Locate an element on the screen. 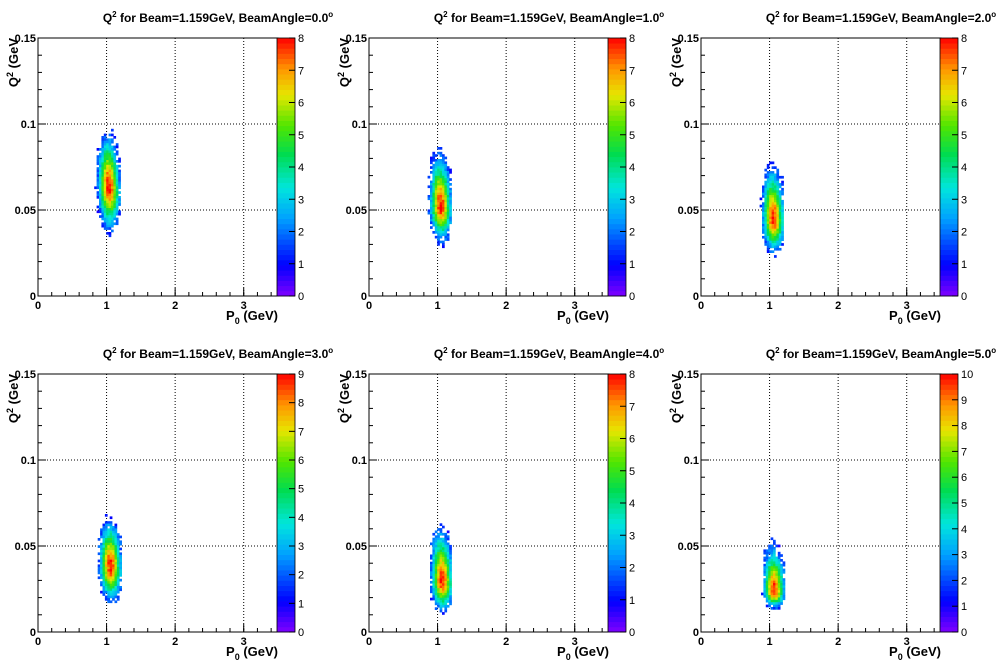 The image size is (996, 672). color-bar-tick-label: 6 is located at coordinates (632, 104).